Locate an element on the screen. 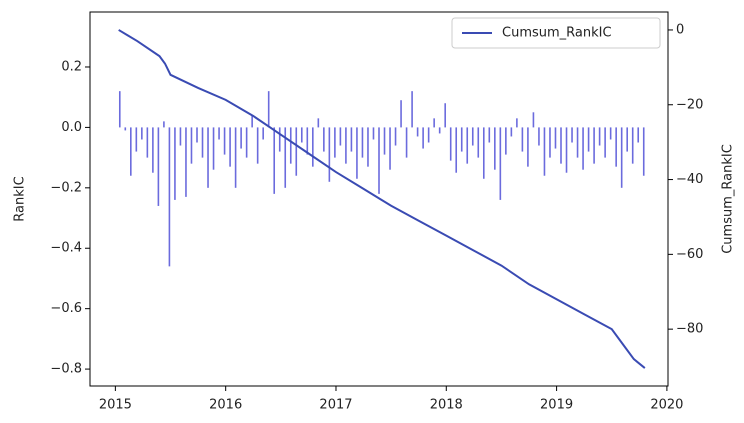 The height and width of the screenshot is (423, 744). y2-axis-label: Cumsum_RankIC is located at coordinates (728, 199).